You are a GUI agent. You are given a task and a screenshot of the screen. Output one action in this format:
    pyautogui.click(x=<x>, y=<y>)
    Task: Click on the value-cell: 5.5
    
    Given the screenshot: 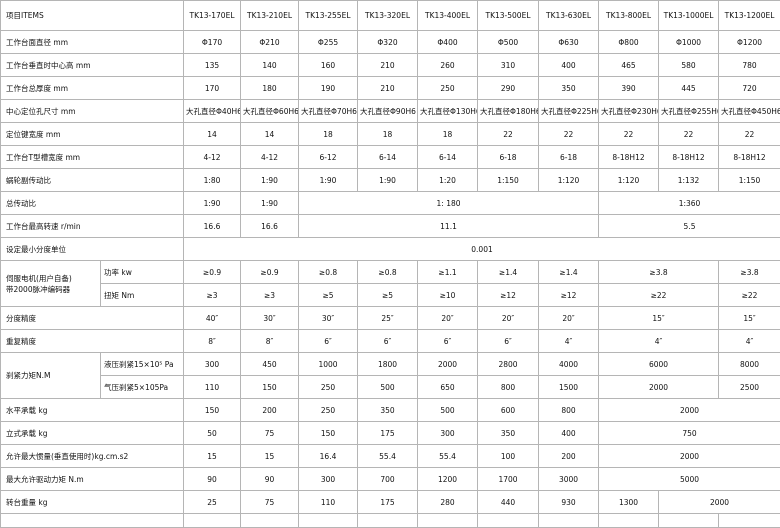 What is the action you would take?
    pyautogui.click(x=689, y=226)
    